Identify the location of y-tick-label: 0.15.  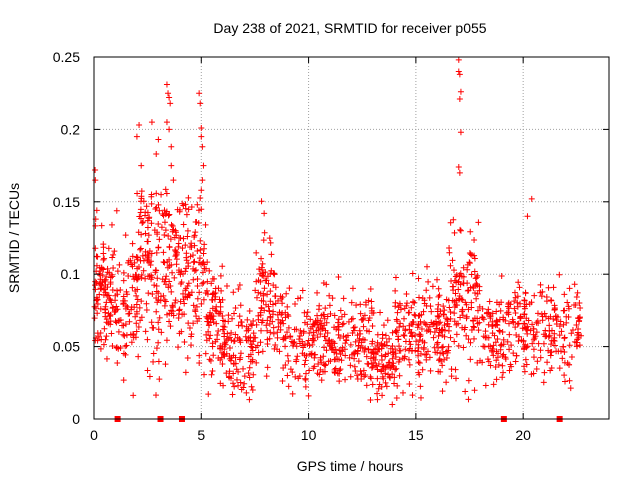
(66, 202).